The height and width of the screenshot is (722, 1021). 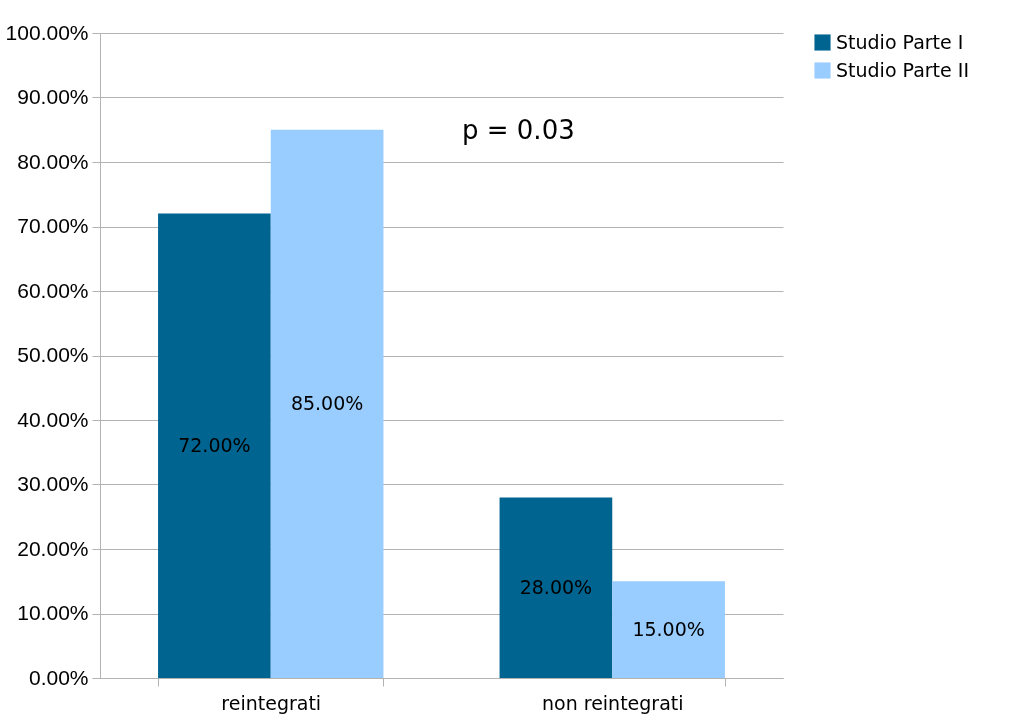 I want to click on legend-label: Studio Parte II, so click(x=902, y=69).